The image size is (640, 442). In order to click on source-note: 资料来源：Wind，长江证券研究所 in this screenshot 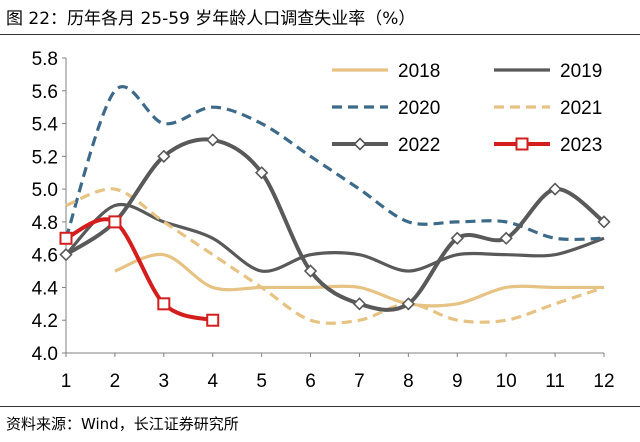, I will do `click(122, 424)`.